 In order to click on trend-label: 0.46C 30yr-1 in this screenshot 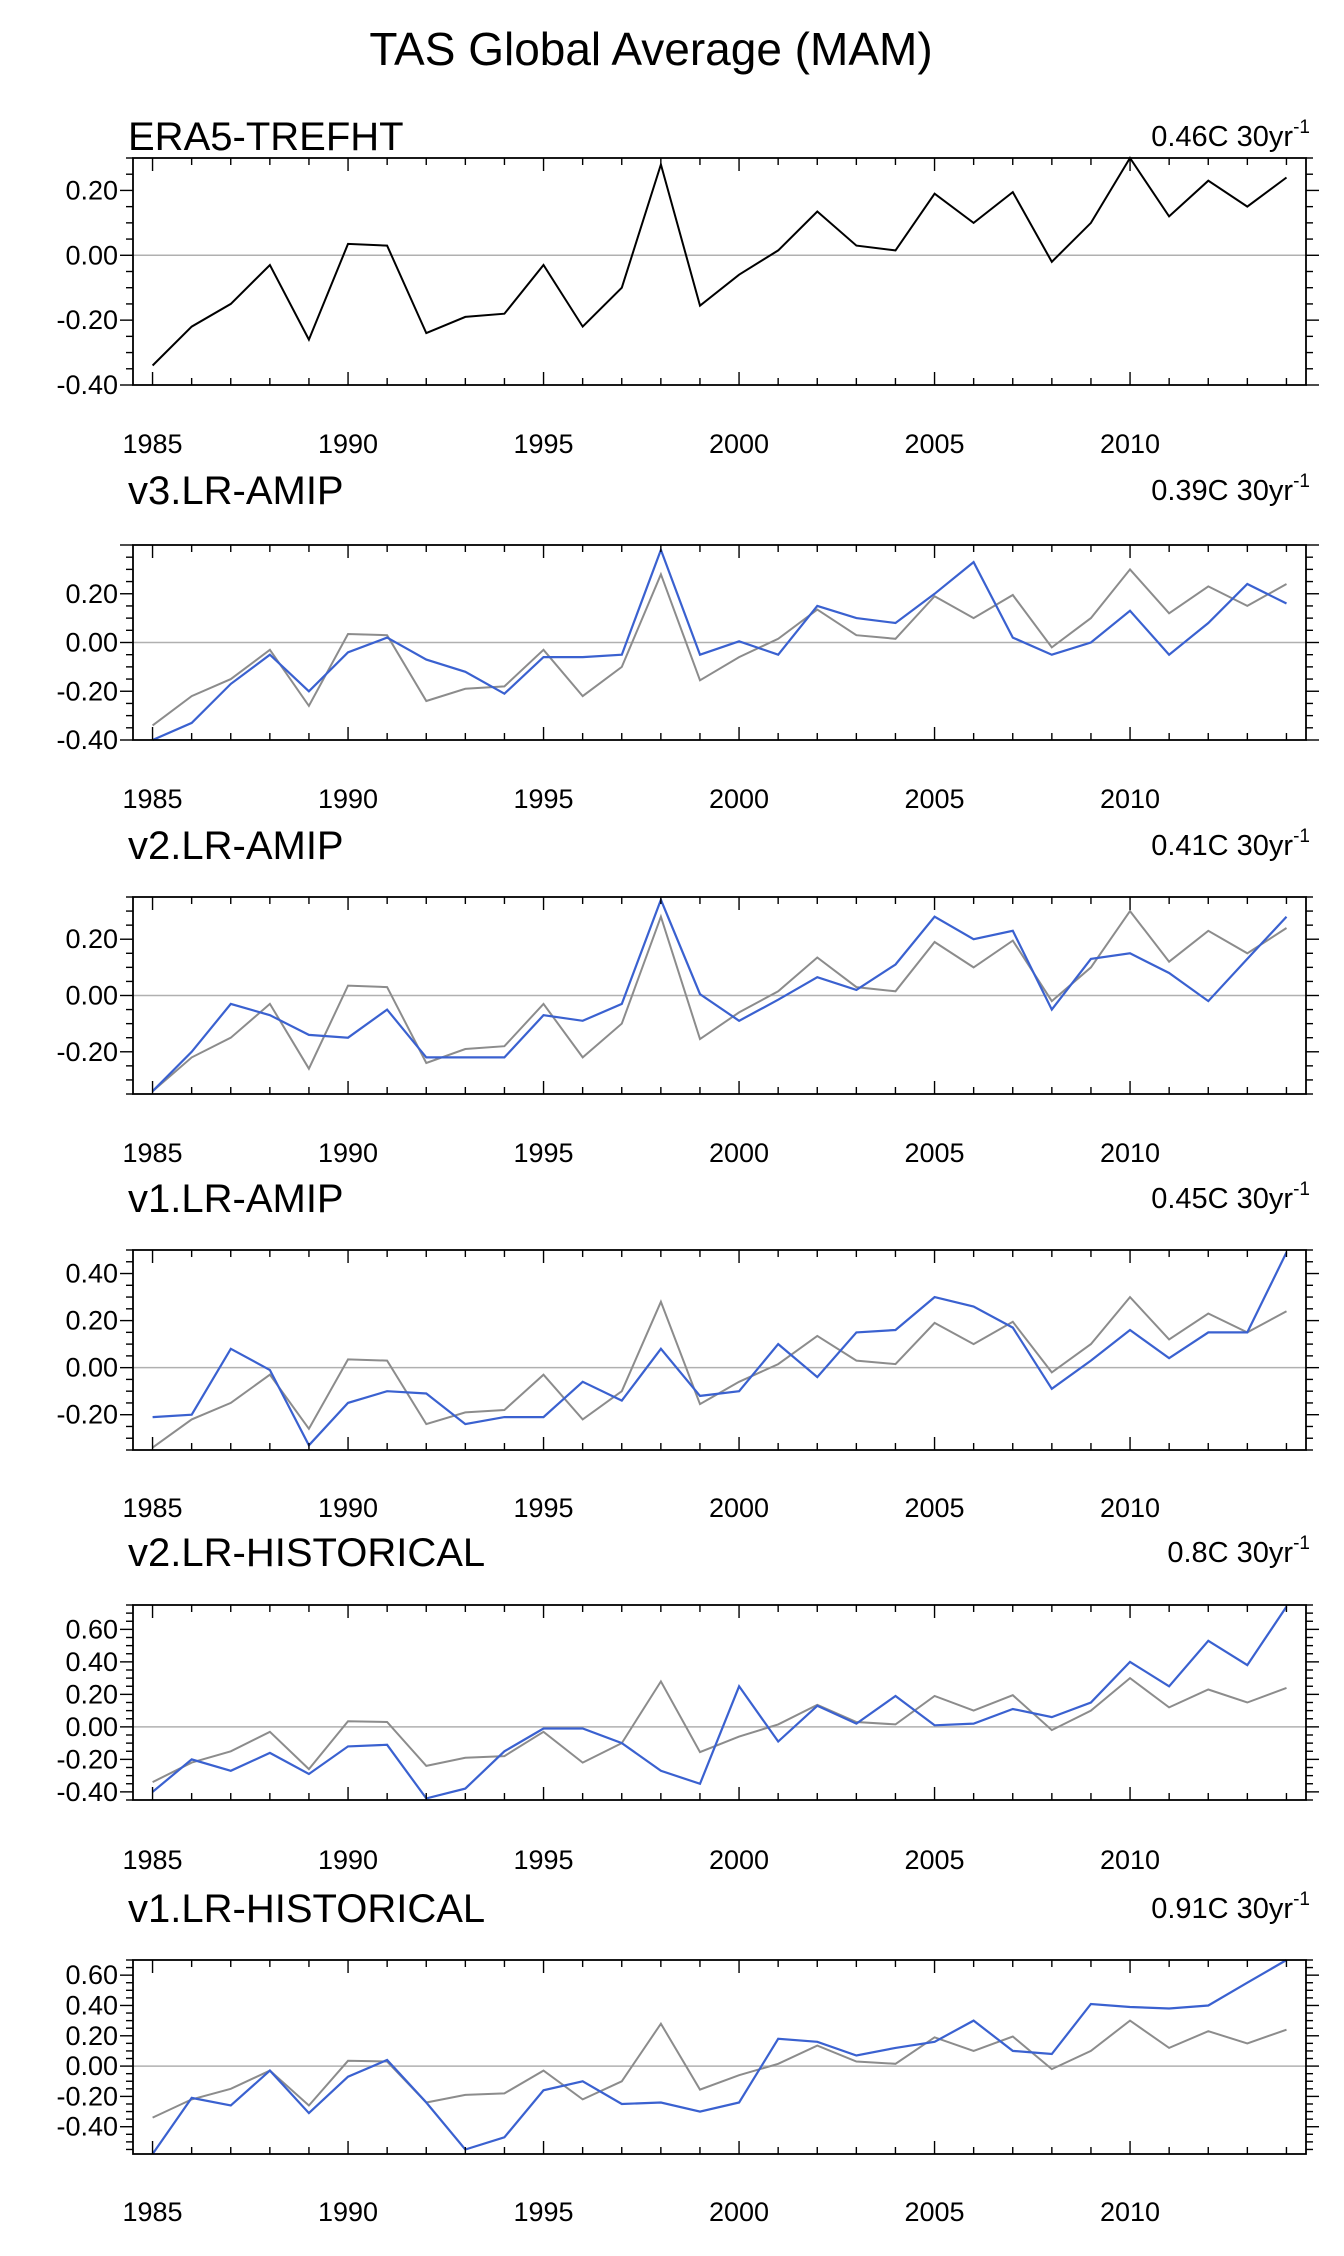, I will do `click(1230, 135)`.